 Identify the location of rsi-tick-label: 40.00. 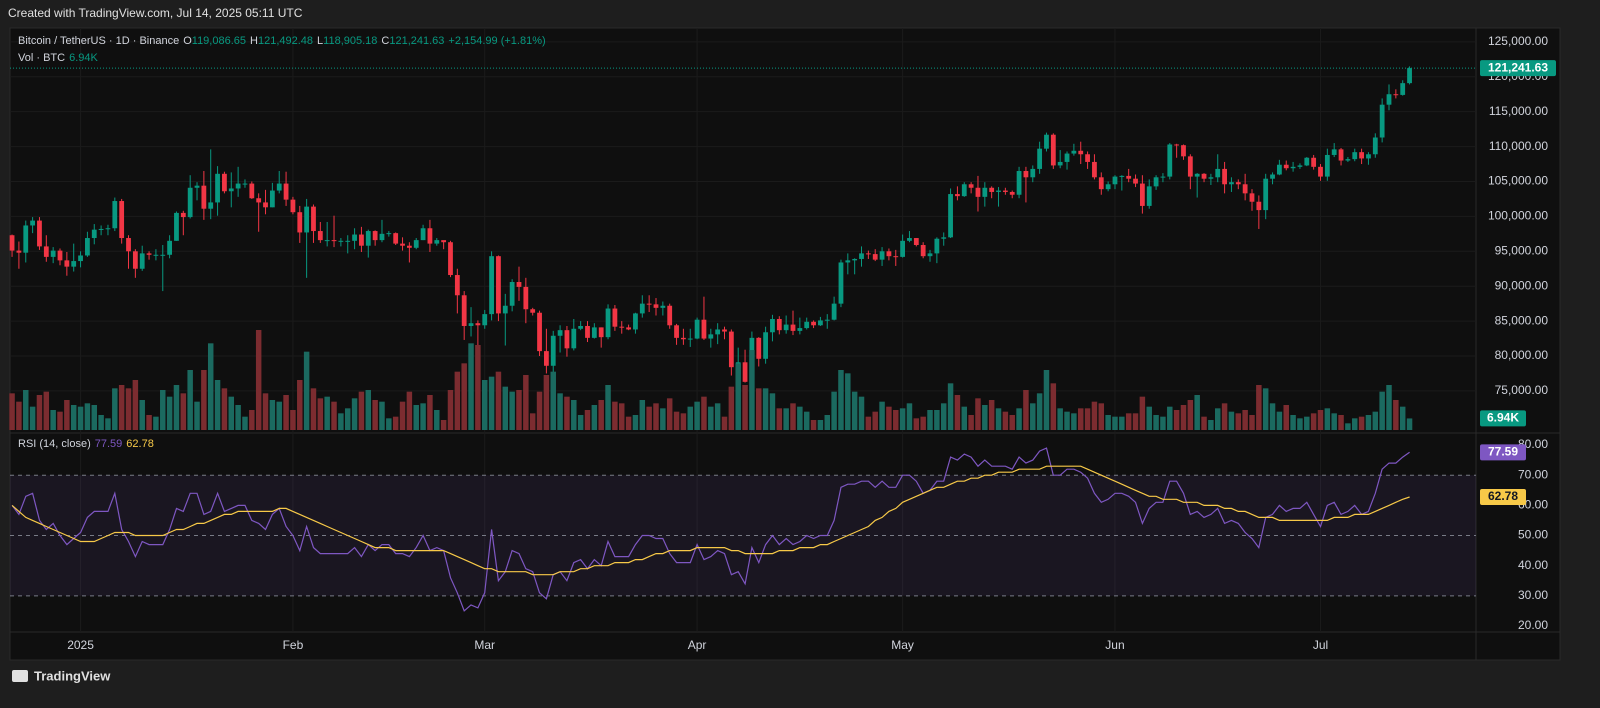
(1533, 565).